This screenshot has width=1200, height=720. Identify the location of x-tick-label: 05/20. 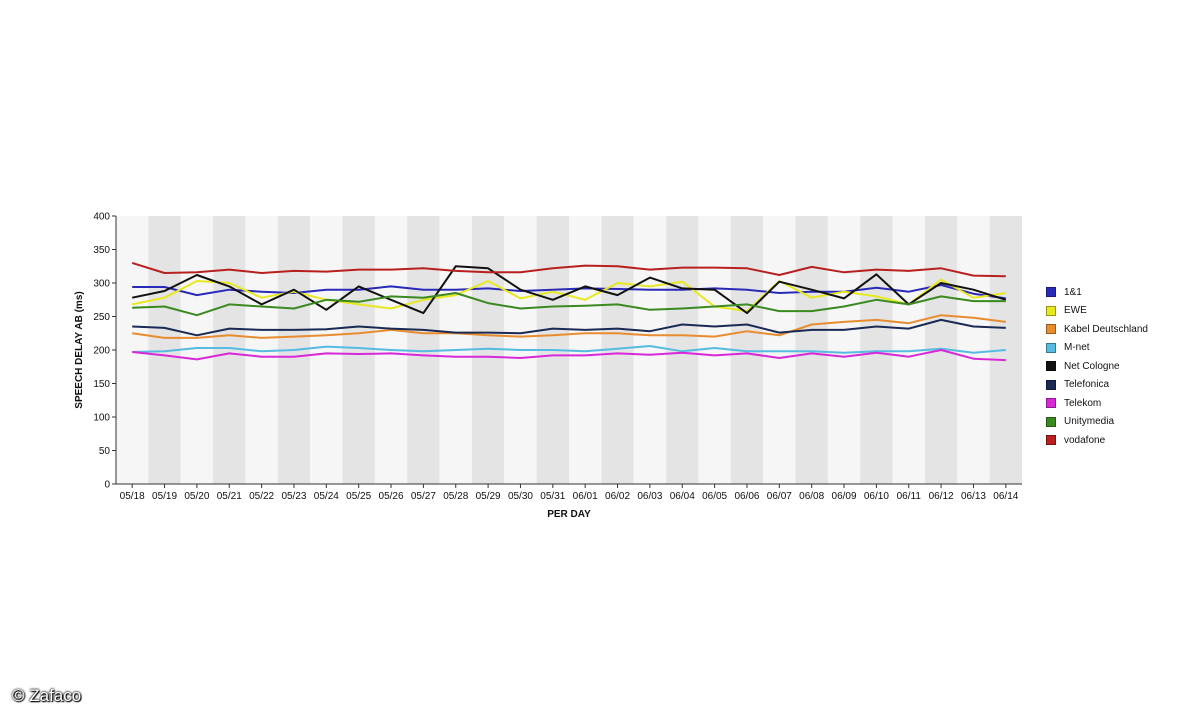
(196, 496).